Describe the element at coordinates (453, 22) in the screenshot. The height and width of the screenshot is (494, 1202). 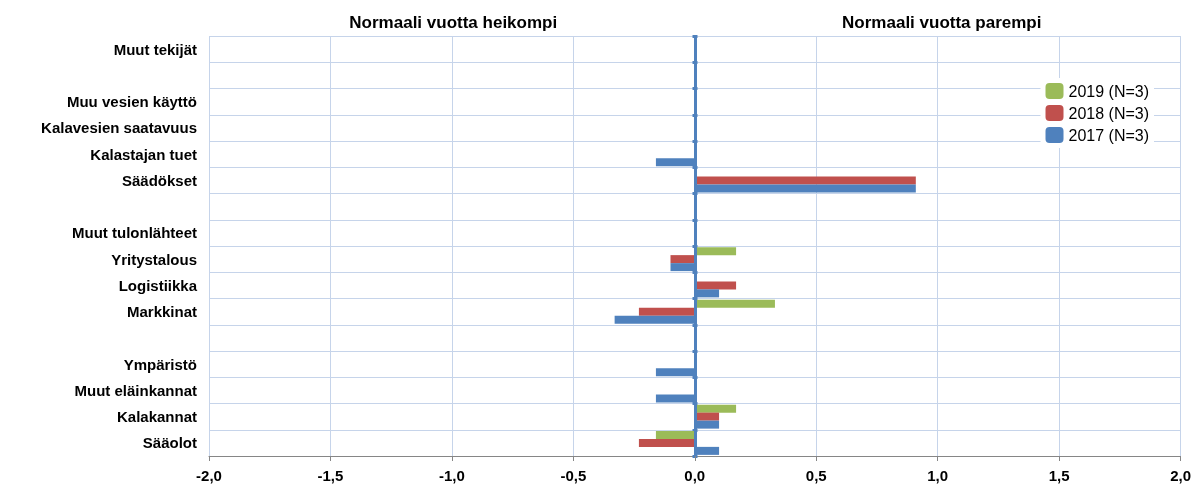
I see `text: Normaali vuotta heikompi` at that location.